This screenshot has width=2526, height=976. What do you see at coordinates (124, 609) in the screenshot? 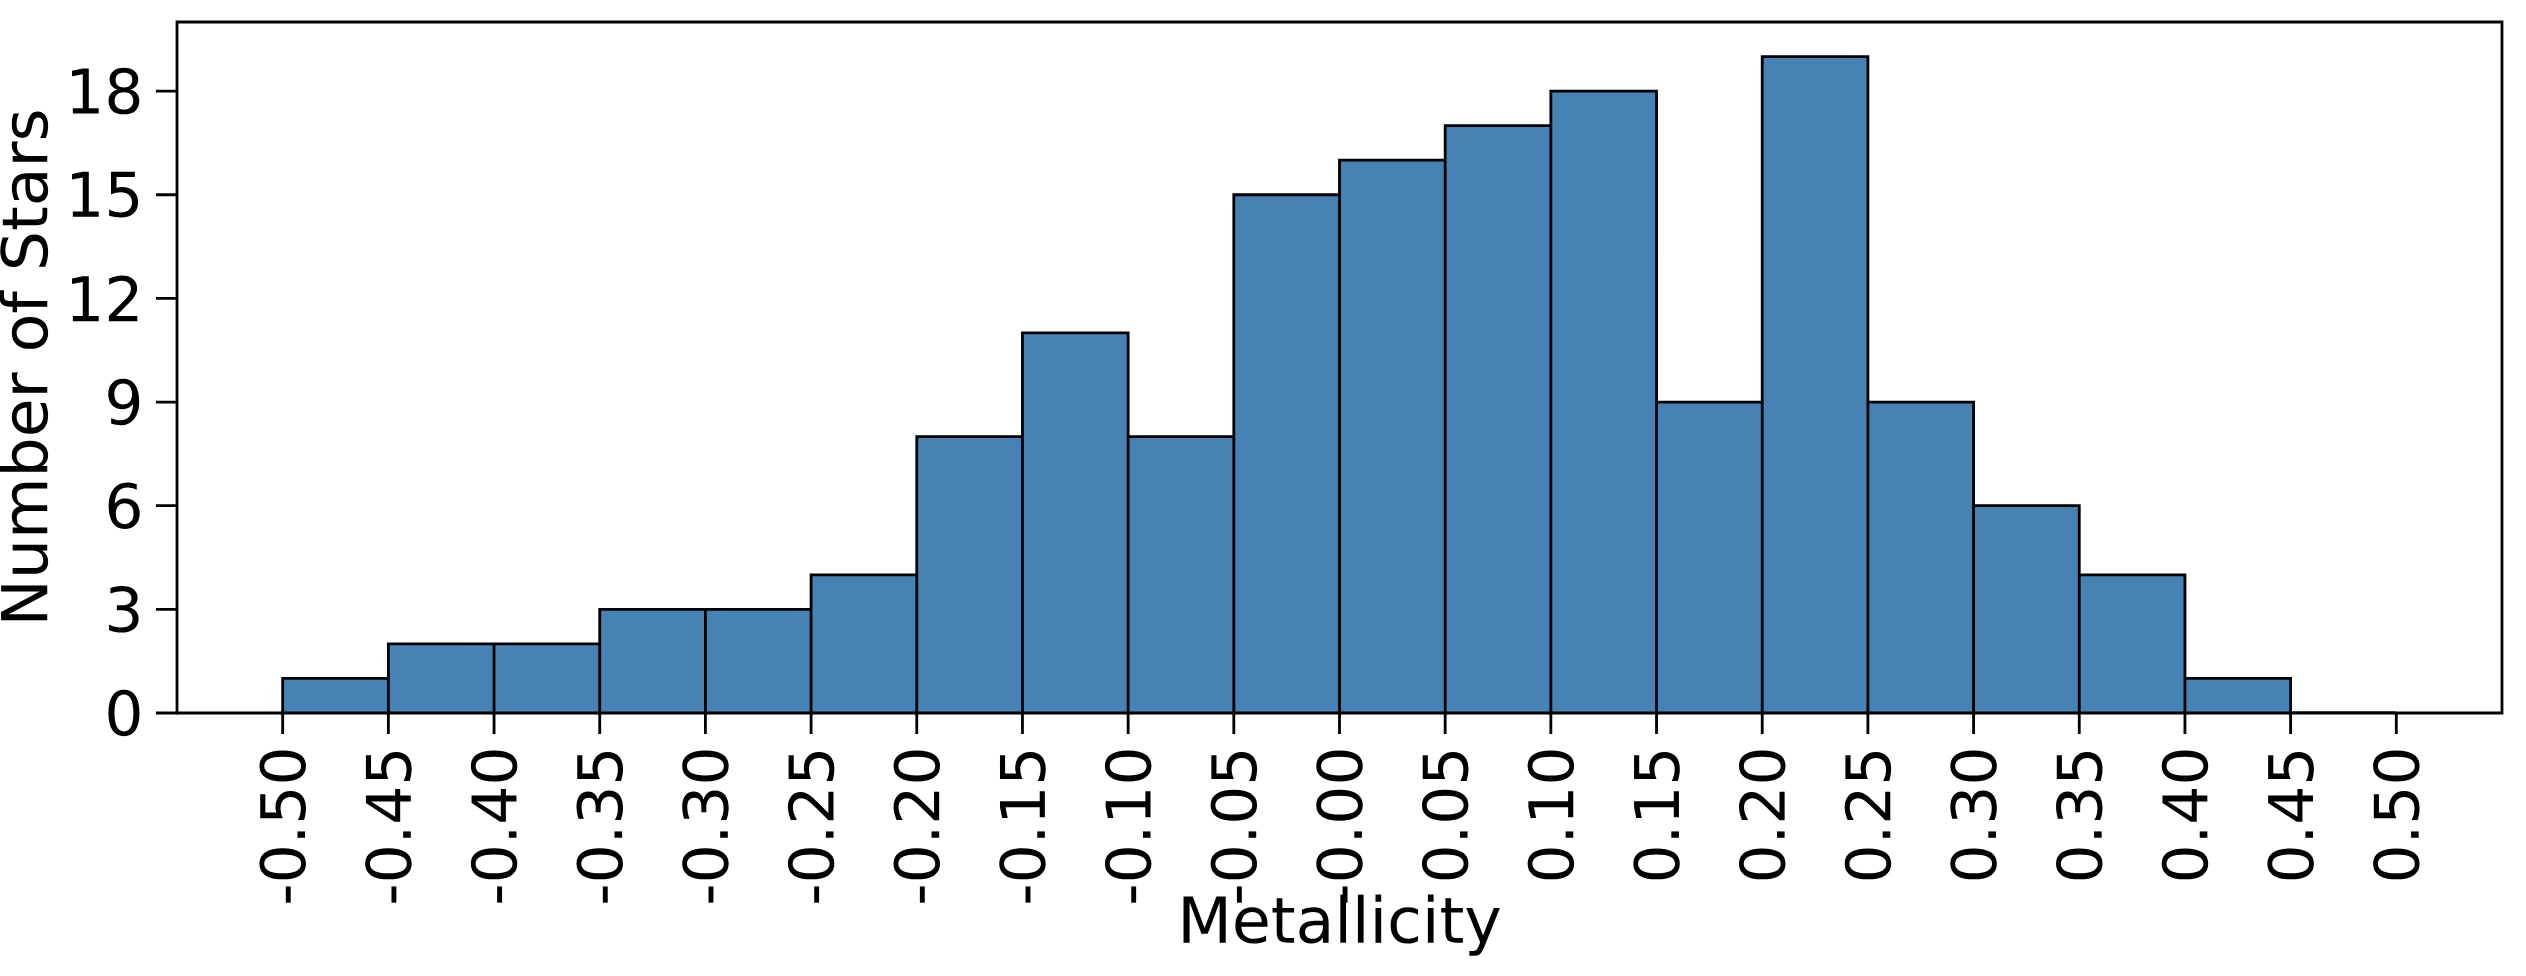
I see `y-tick-label: 3` at bounding box center [124, 609].